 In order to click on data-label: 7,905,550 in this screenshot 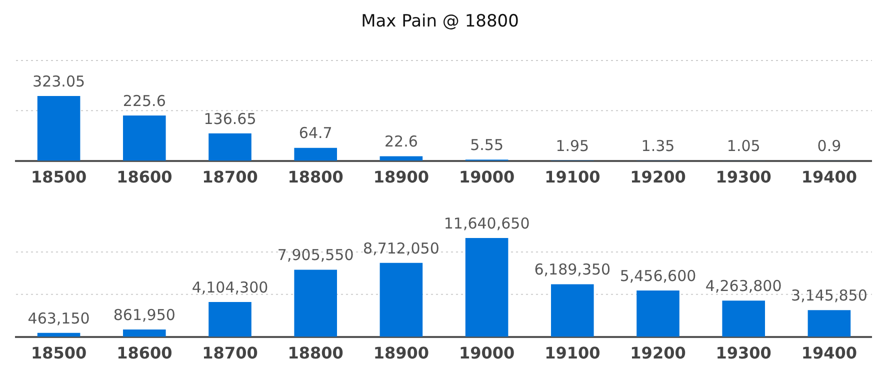, I will do `click(315, 255)`.